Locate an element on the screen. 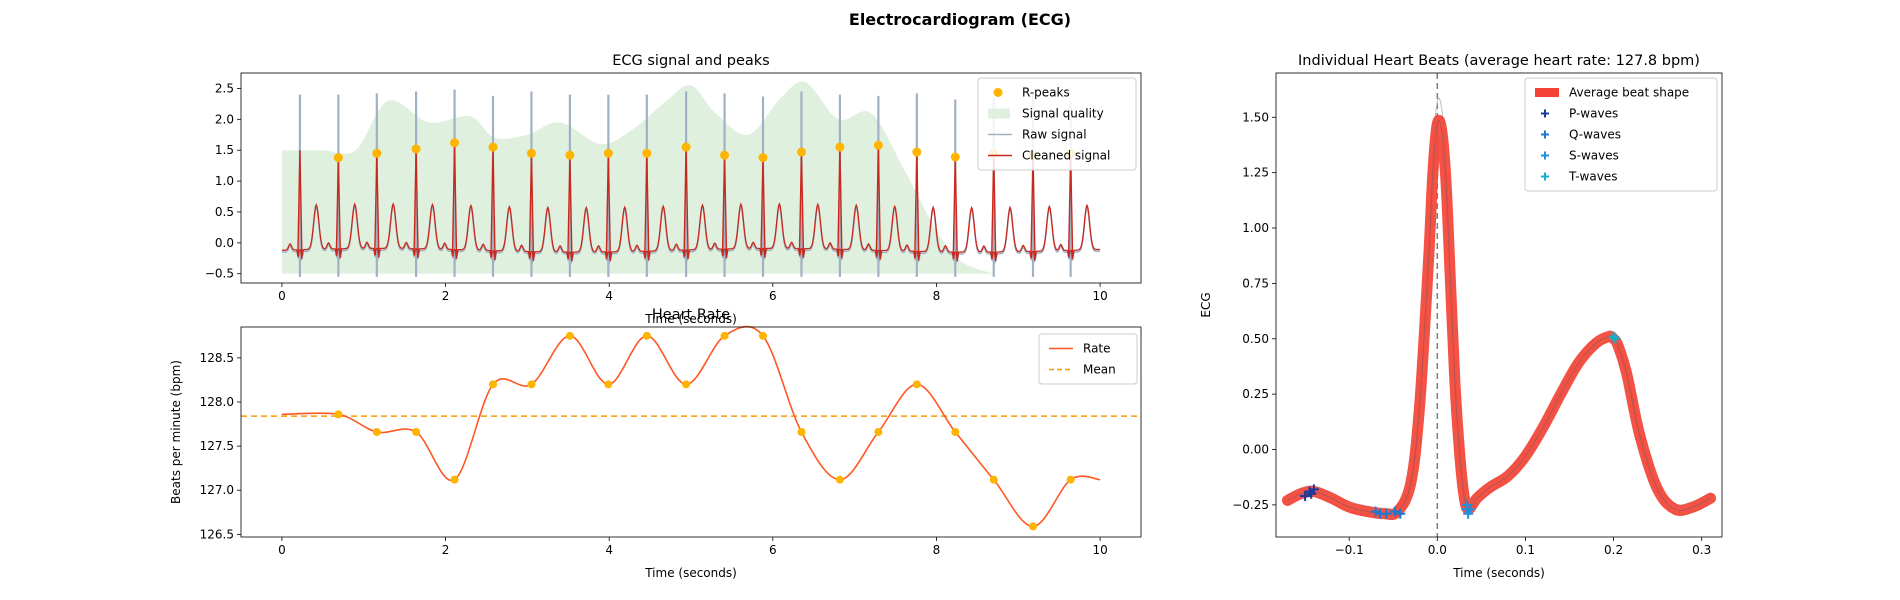 This screenshot has width=1900, height=600. legend-label: Signal quality is located at coordinates (1063, 114).